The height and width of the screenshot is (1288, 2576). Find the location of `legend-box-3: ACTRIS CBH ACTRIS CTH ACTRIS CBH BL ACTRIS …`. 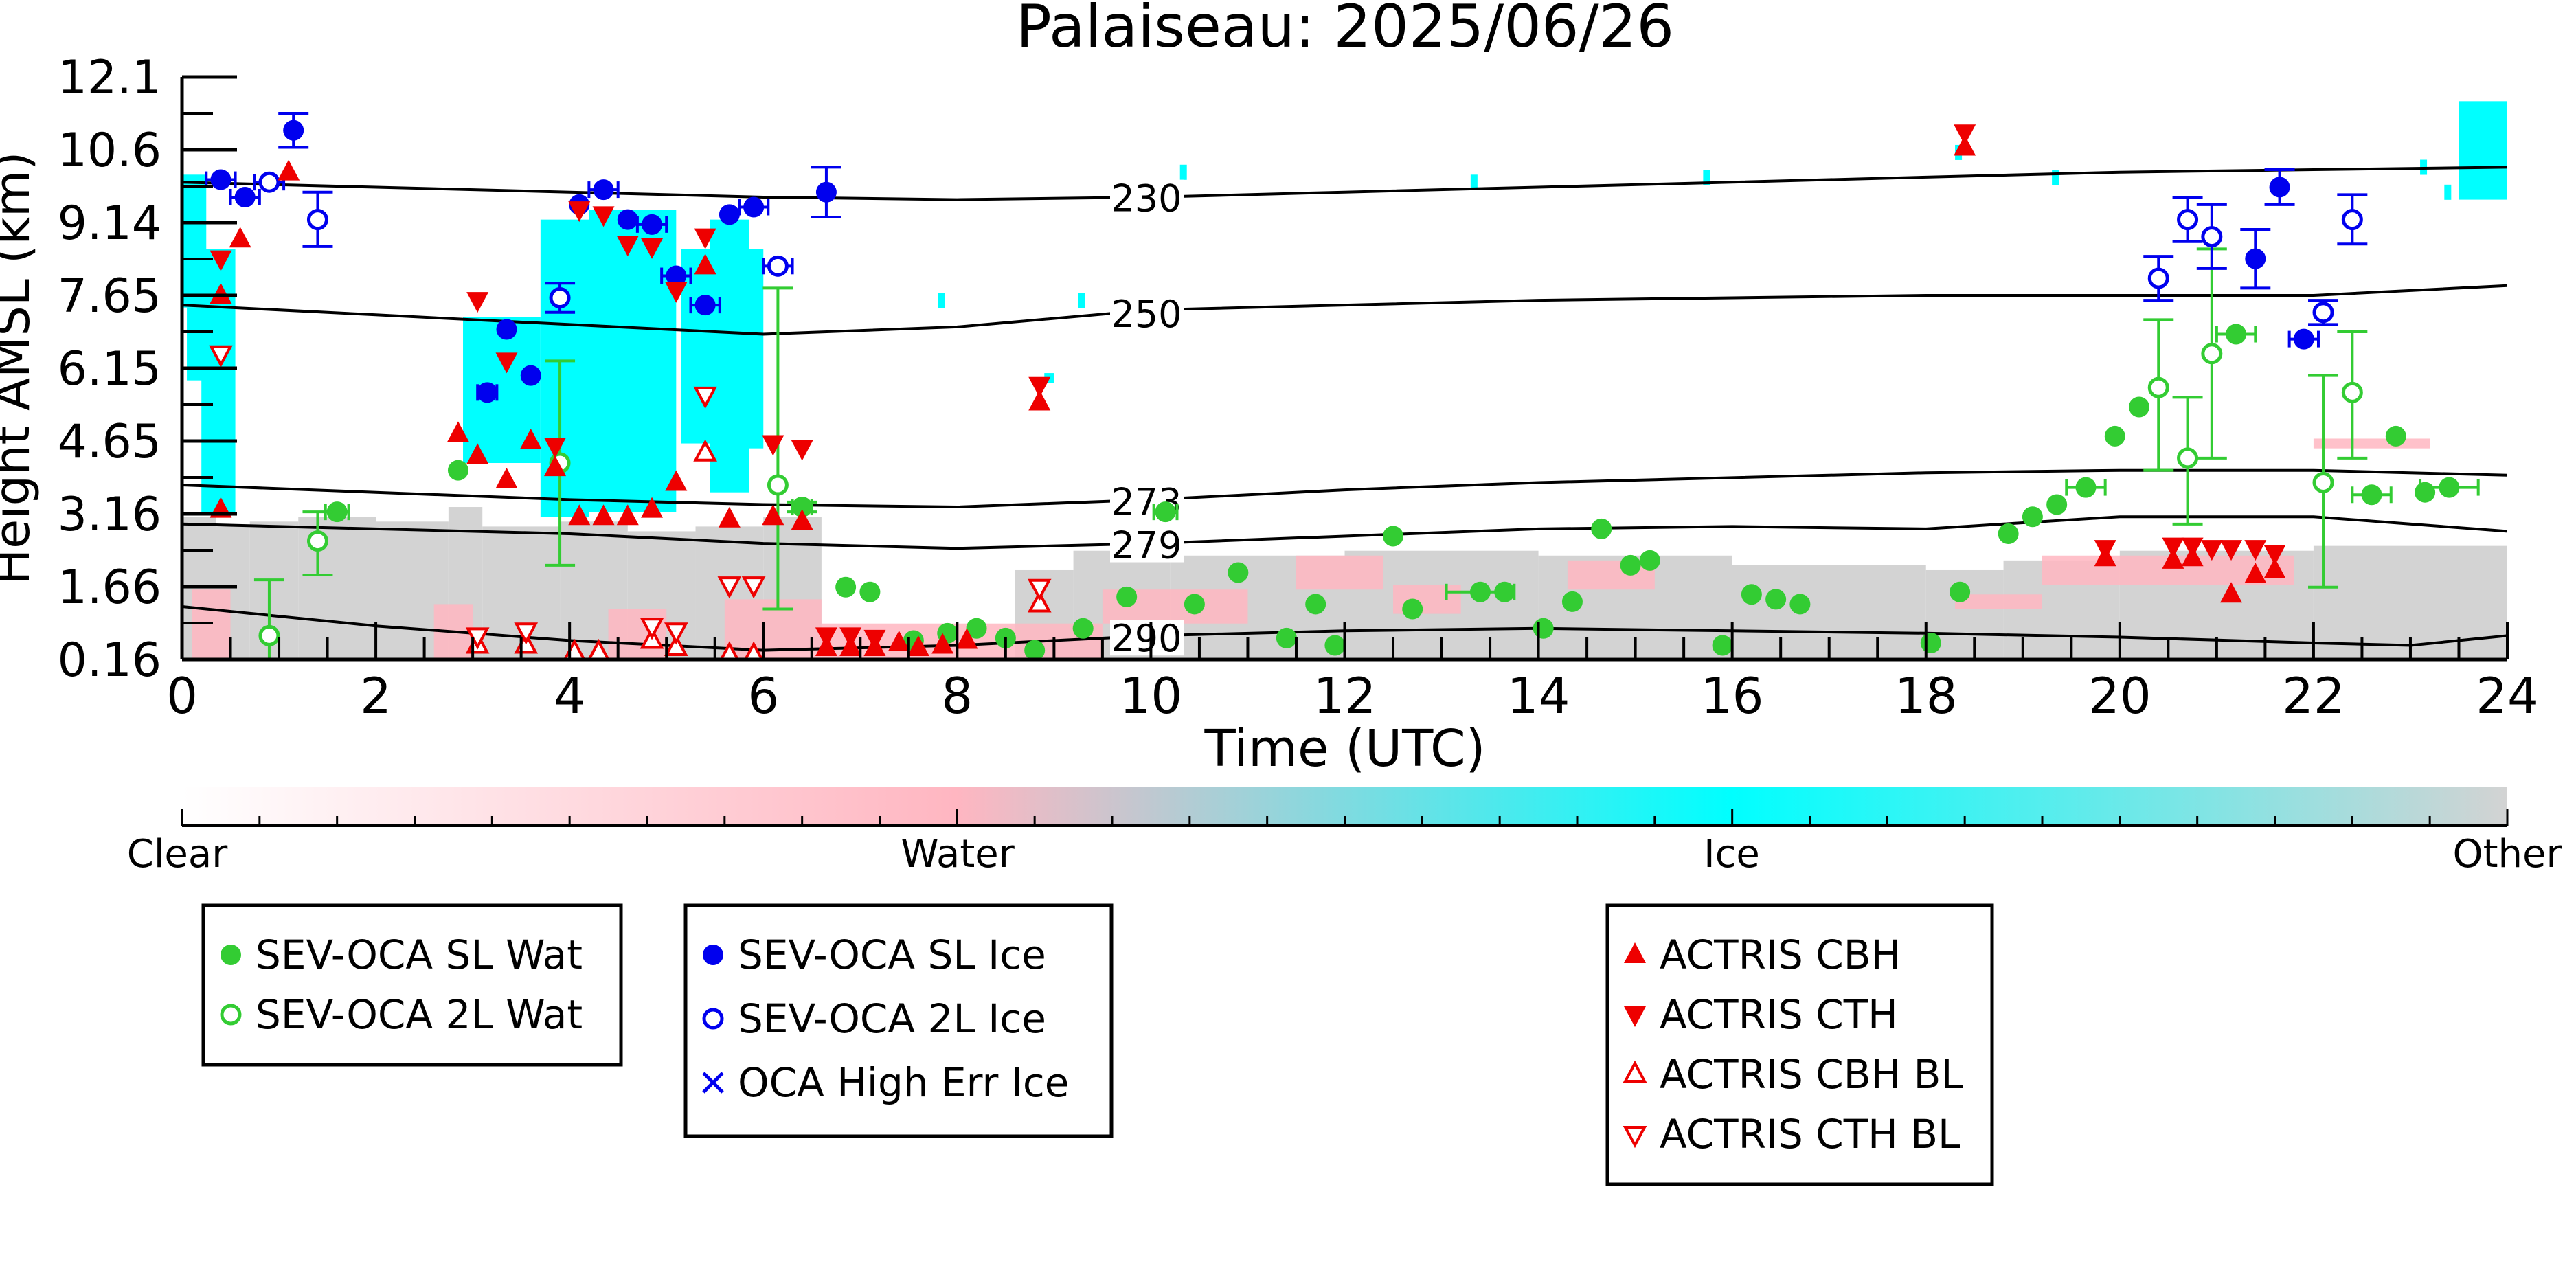

legend-box-3: ACTRIS CBH ACTRIS CTH ACTRIS CBH BL ACTRIS … is located at coordinates (1799, 1044).